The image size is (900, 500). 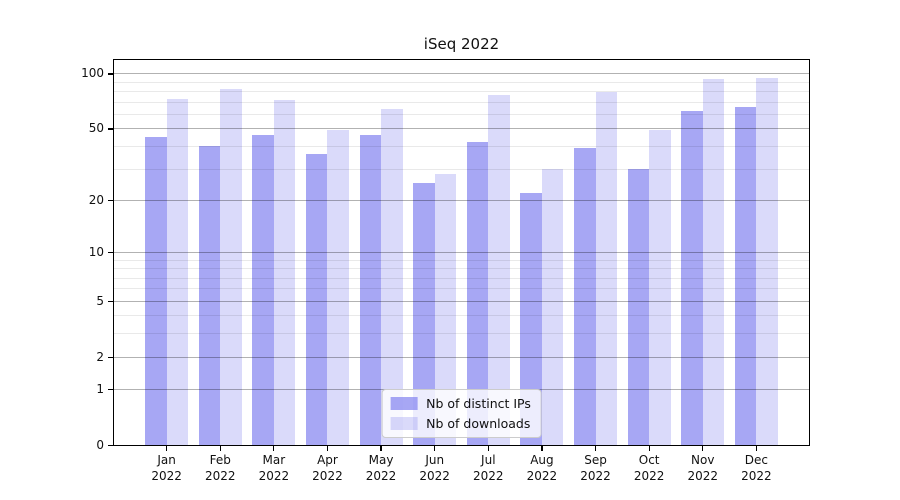 I want to click on bar-distinct-ips-sep, so click(x=585, y=296).